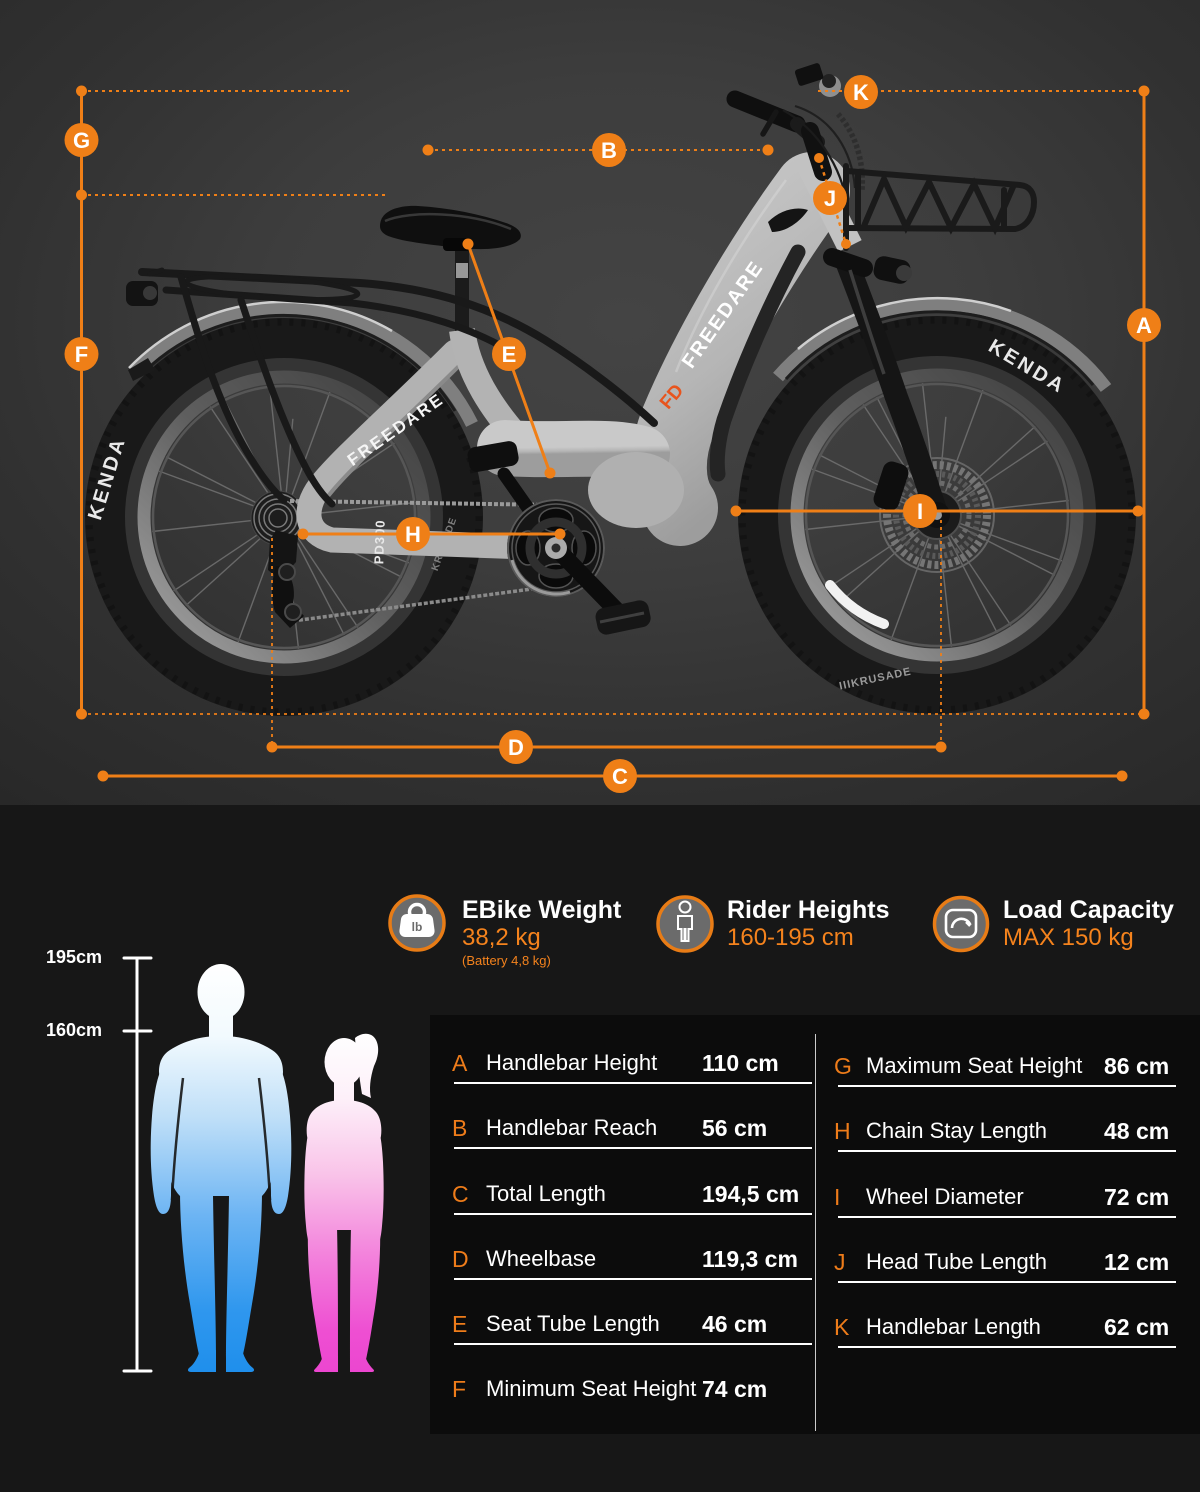 The image size is (1200, 1492). I want to click on svg-text: A, so click(1144, 325).